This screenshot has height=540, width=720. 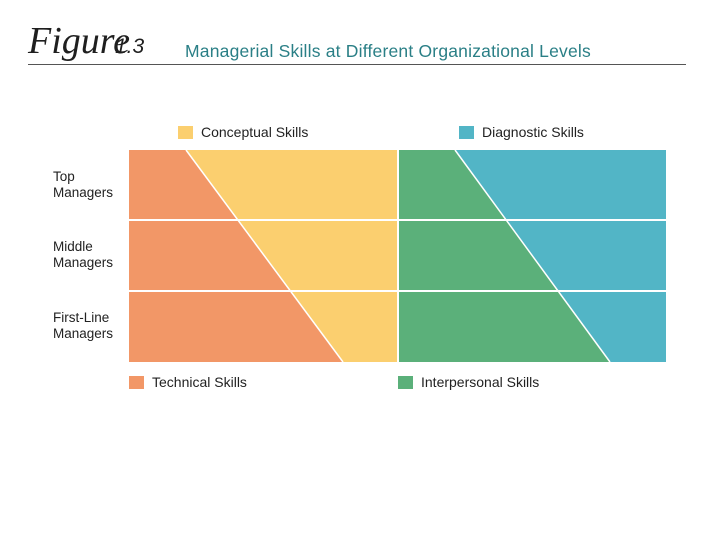 I want to click on left-diagonal-divider, so click(x=264, y=256).